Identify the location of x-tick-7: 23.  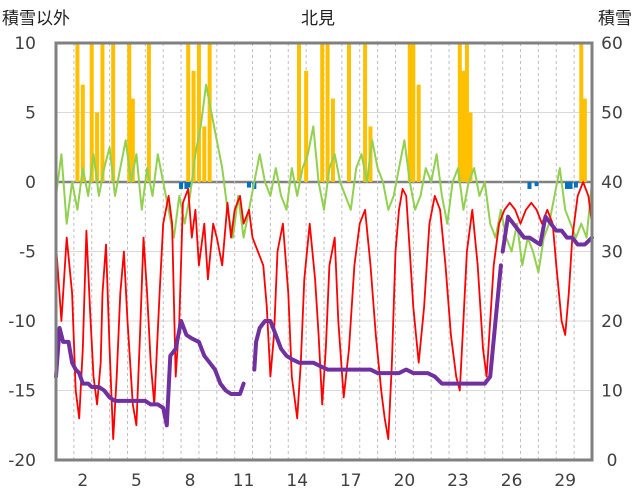
(458, 481).